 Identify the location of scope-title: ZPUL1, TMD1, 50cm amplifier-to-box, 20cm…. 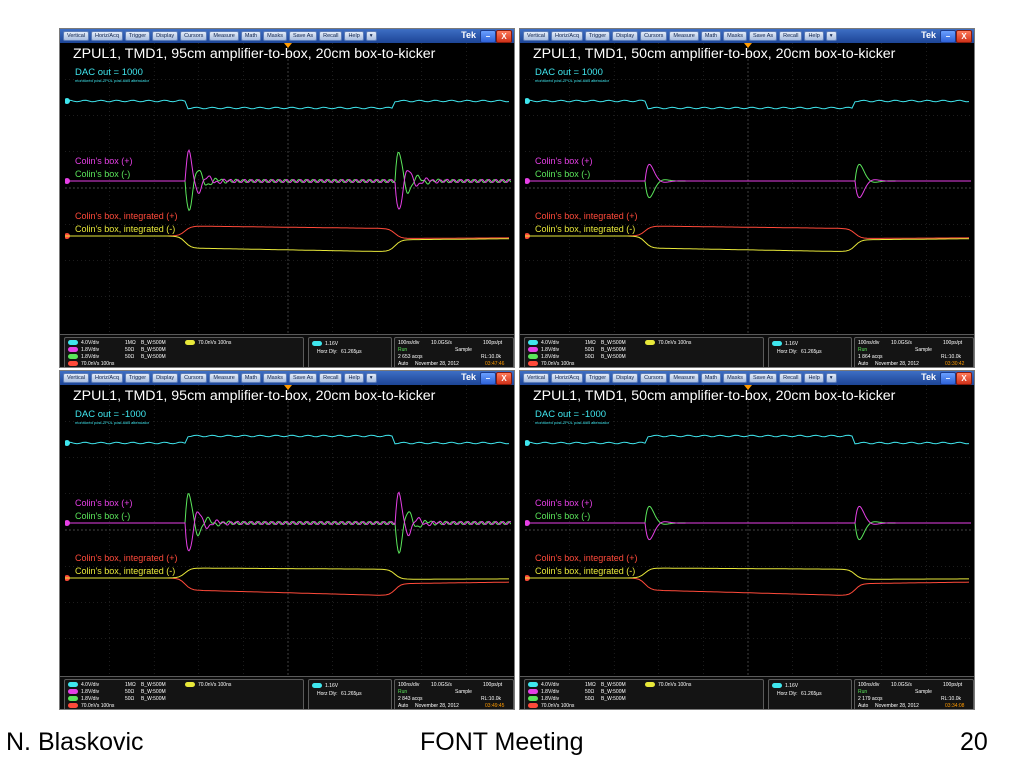
(714, 396).